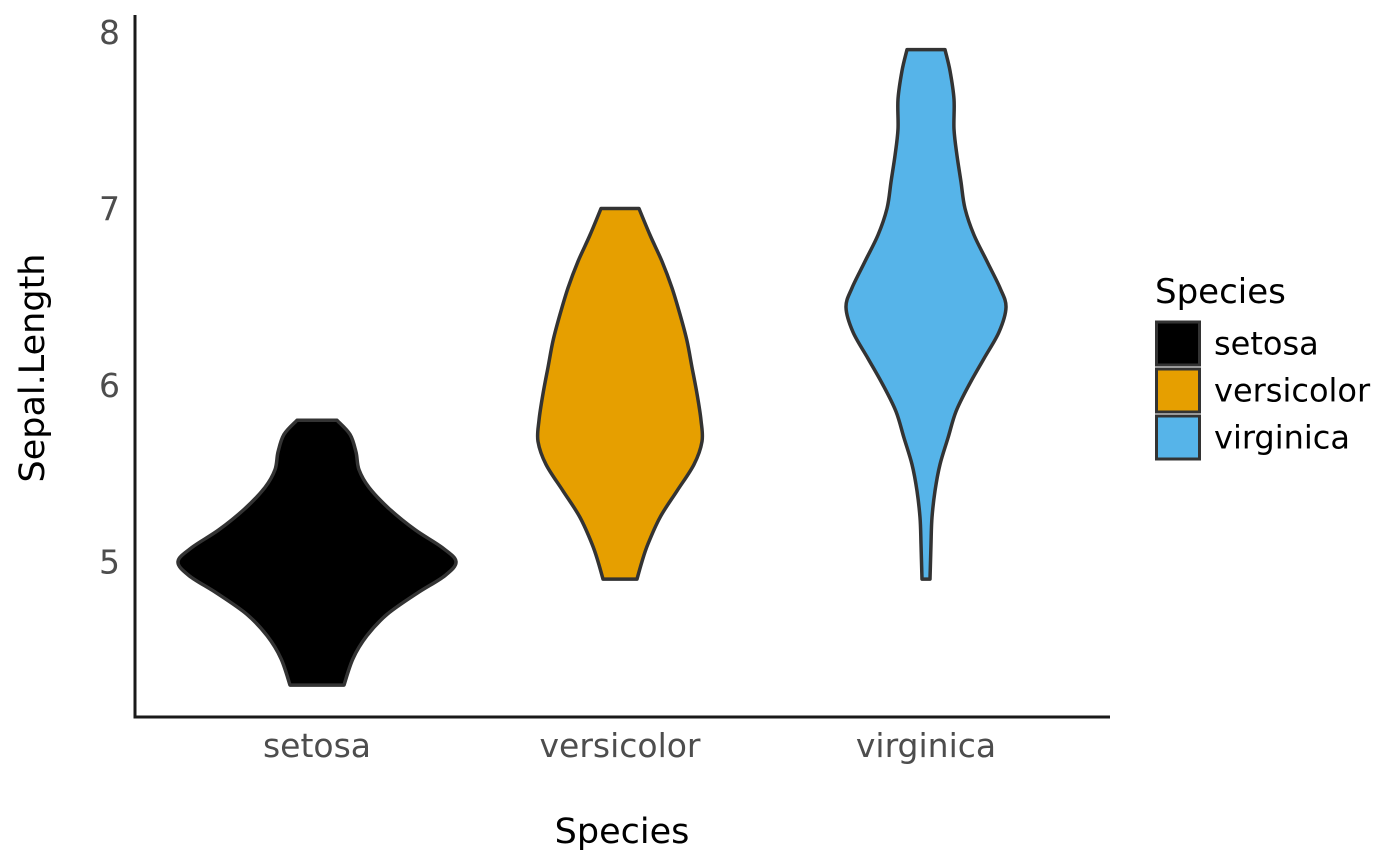 The image size is (1400, 866). What do you see at coordinates (1266, 344) in the screenshot?
I see `legend-label-setosa: setosa` at bounding box center [1266, 344].